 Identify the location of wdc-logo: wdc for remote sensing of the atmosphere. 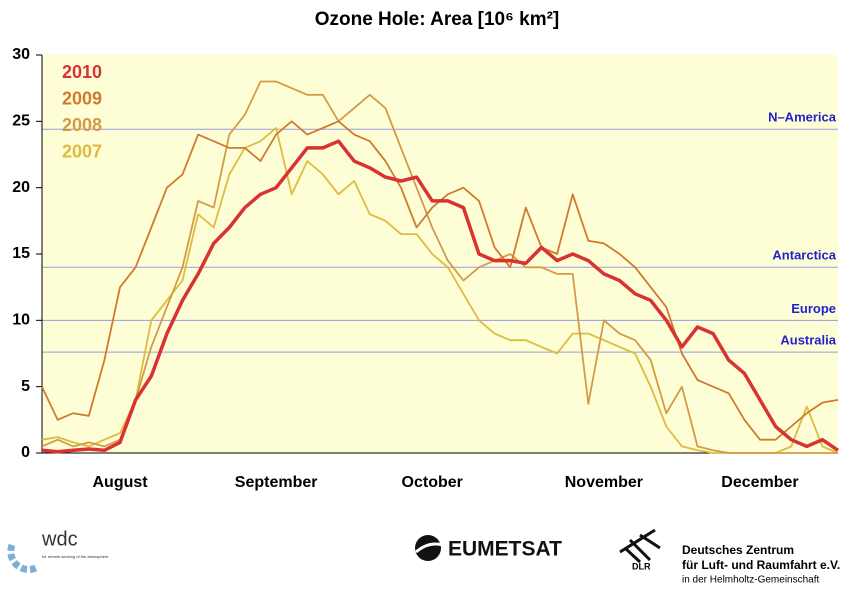
(58, 550).